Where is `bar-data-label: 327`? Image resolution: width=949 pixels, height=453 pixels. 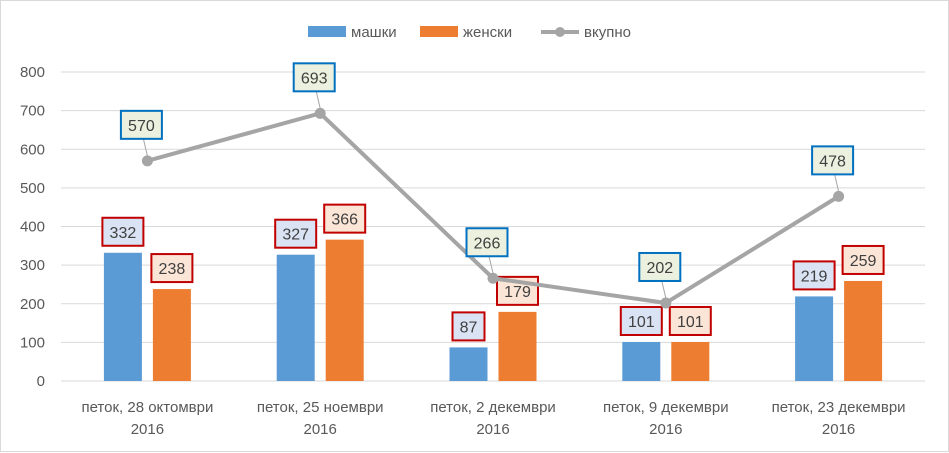
bar-data-label: 327 is located at coordinates (295, 235).